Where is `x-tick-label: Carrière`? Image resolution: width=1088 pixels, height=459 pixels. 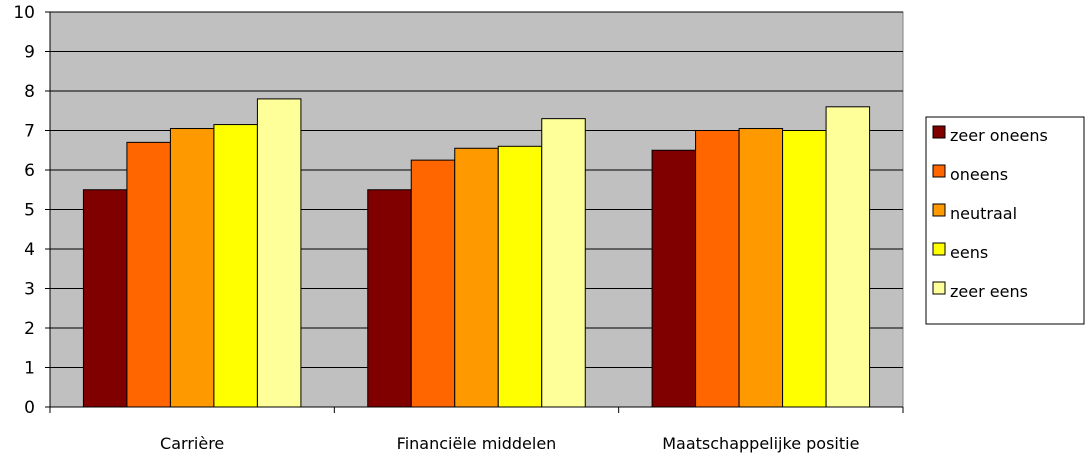
x-tick-label: Carrière is located at coordinates (192, 443).